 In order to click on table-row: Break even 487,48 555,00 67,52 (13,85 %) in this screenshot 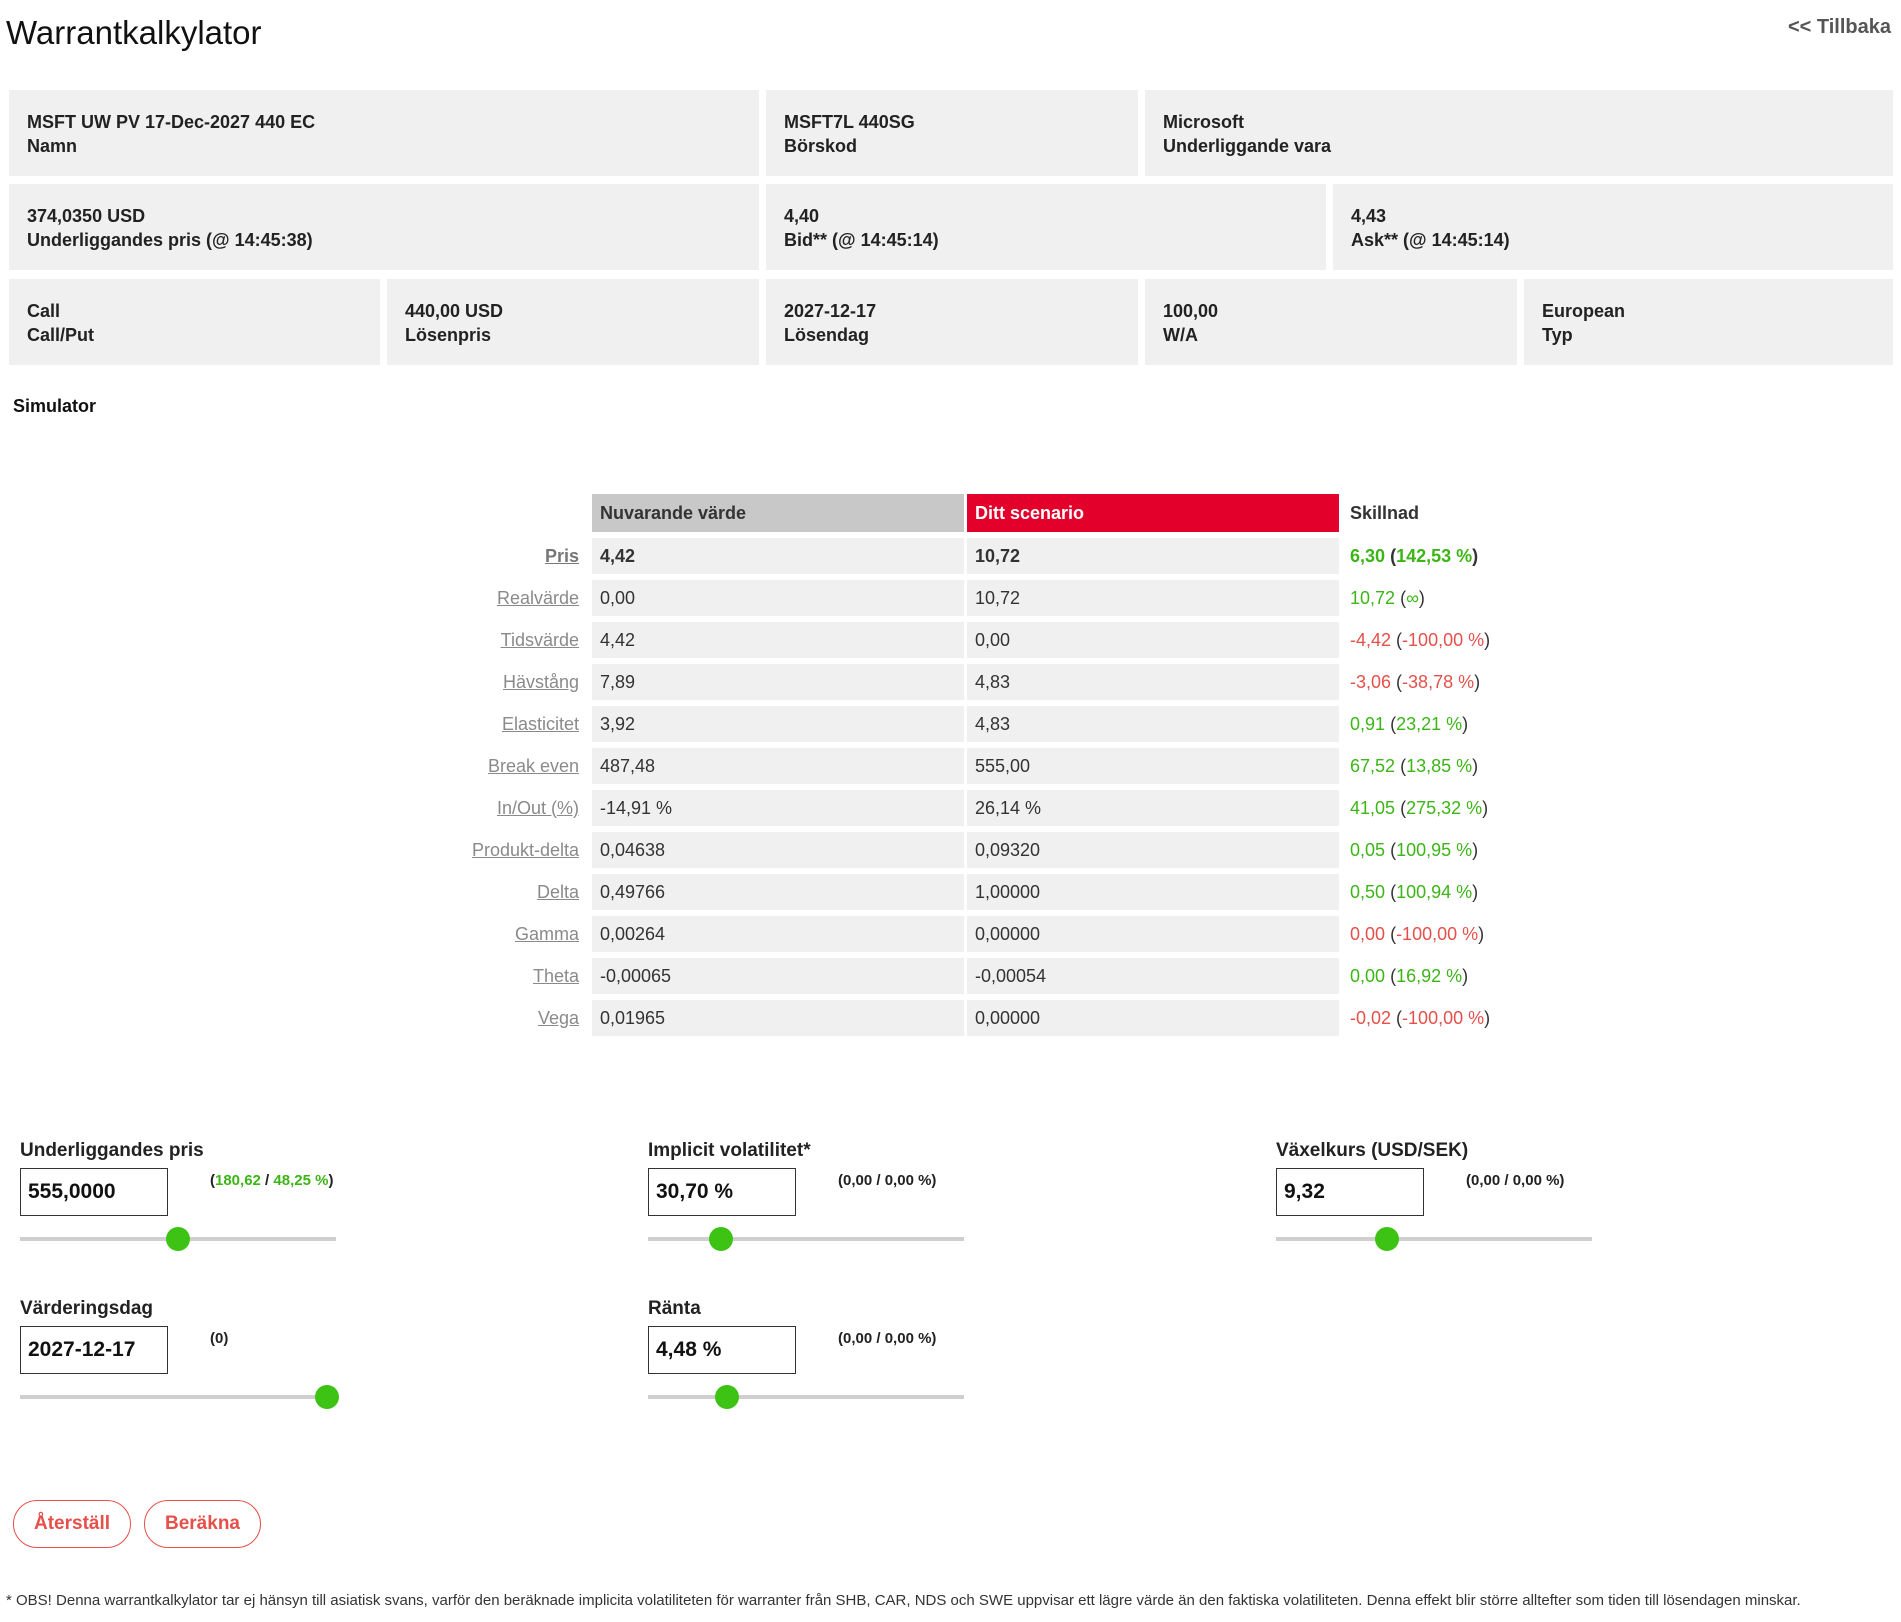, I will do `click(980, 766)`.